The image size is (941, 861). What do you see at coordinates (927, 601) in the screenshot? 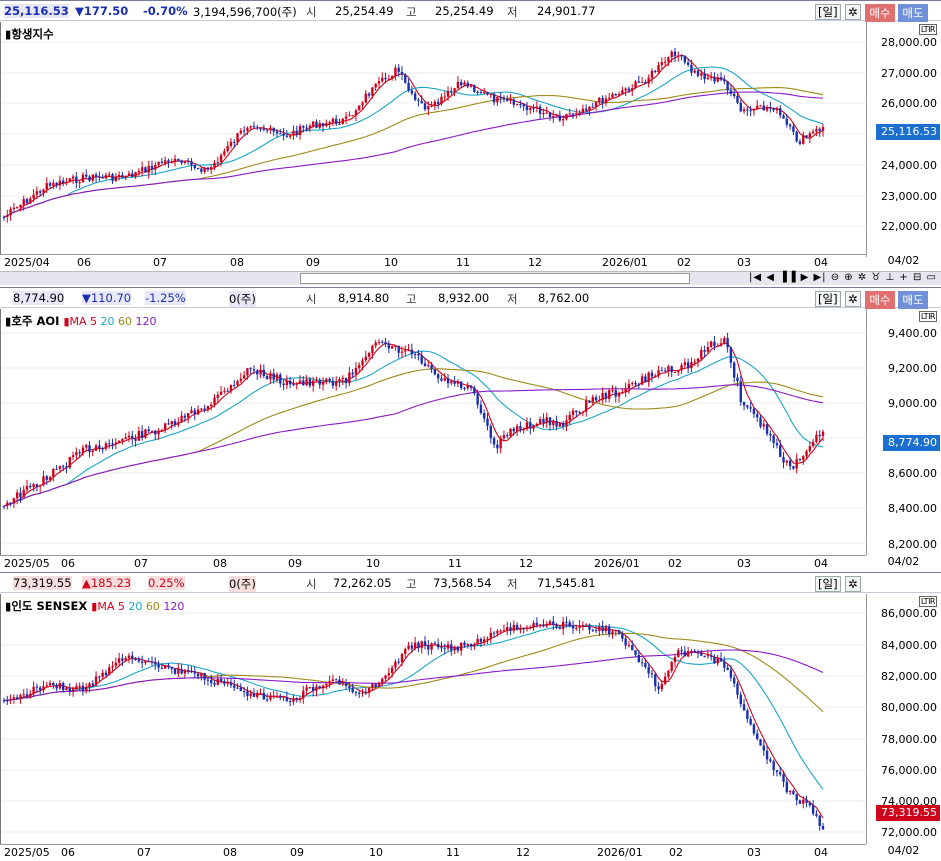
I see `sensex-ltir-badge: LTIR` at bounding box center [927, 601].